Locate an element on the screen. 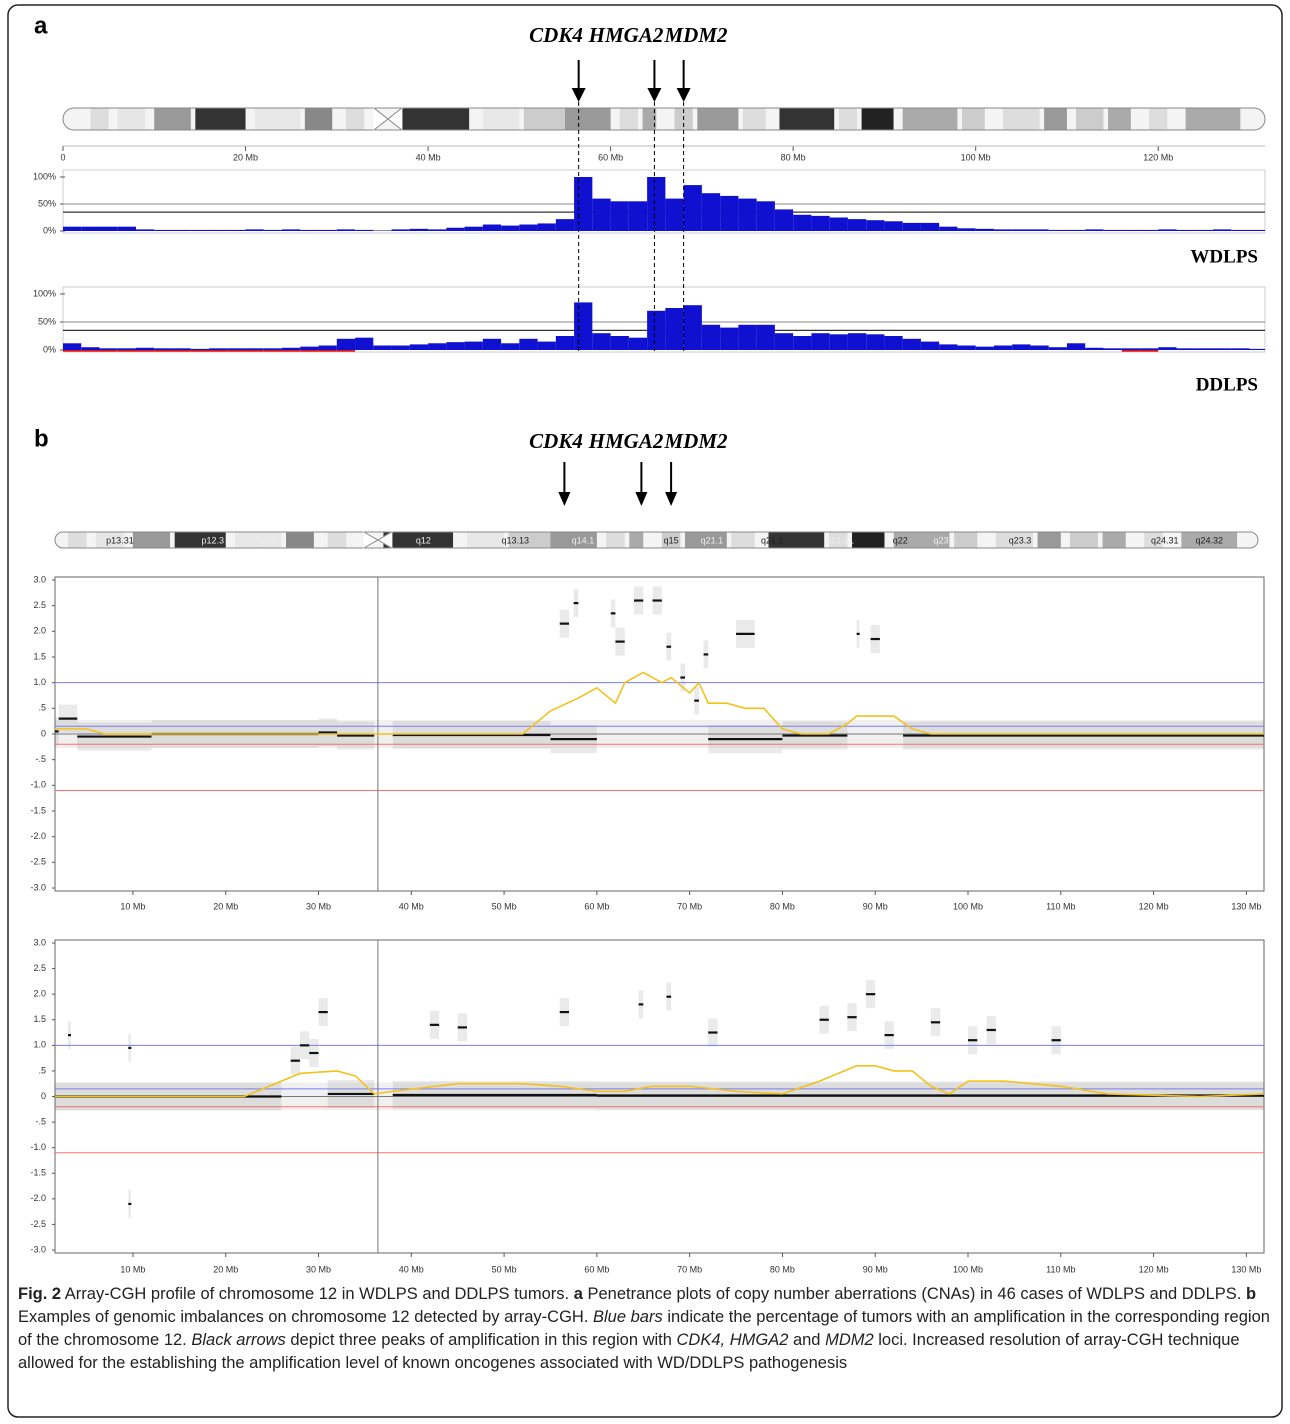 The image size is (1290, 1424). x-tick-label: 120 Mb is located at coordinates (1154, 1269).